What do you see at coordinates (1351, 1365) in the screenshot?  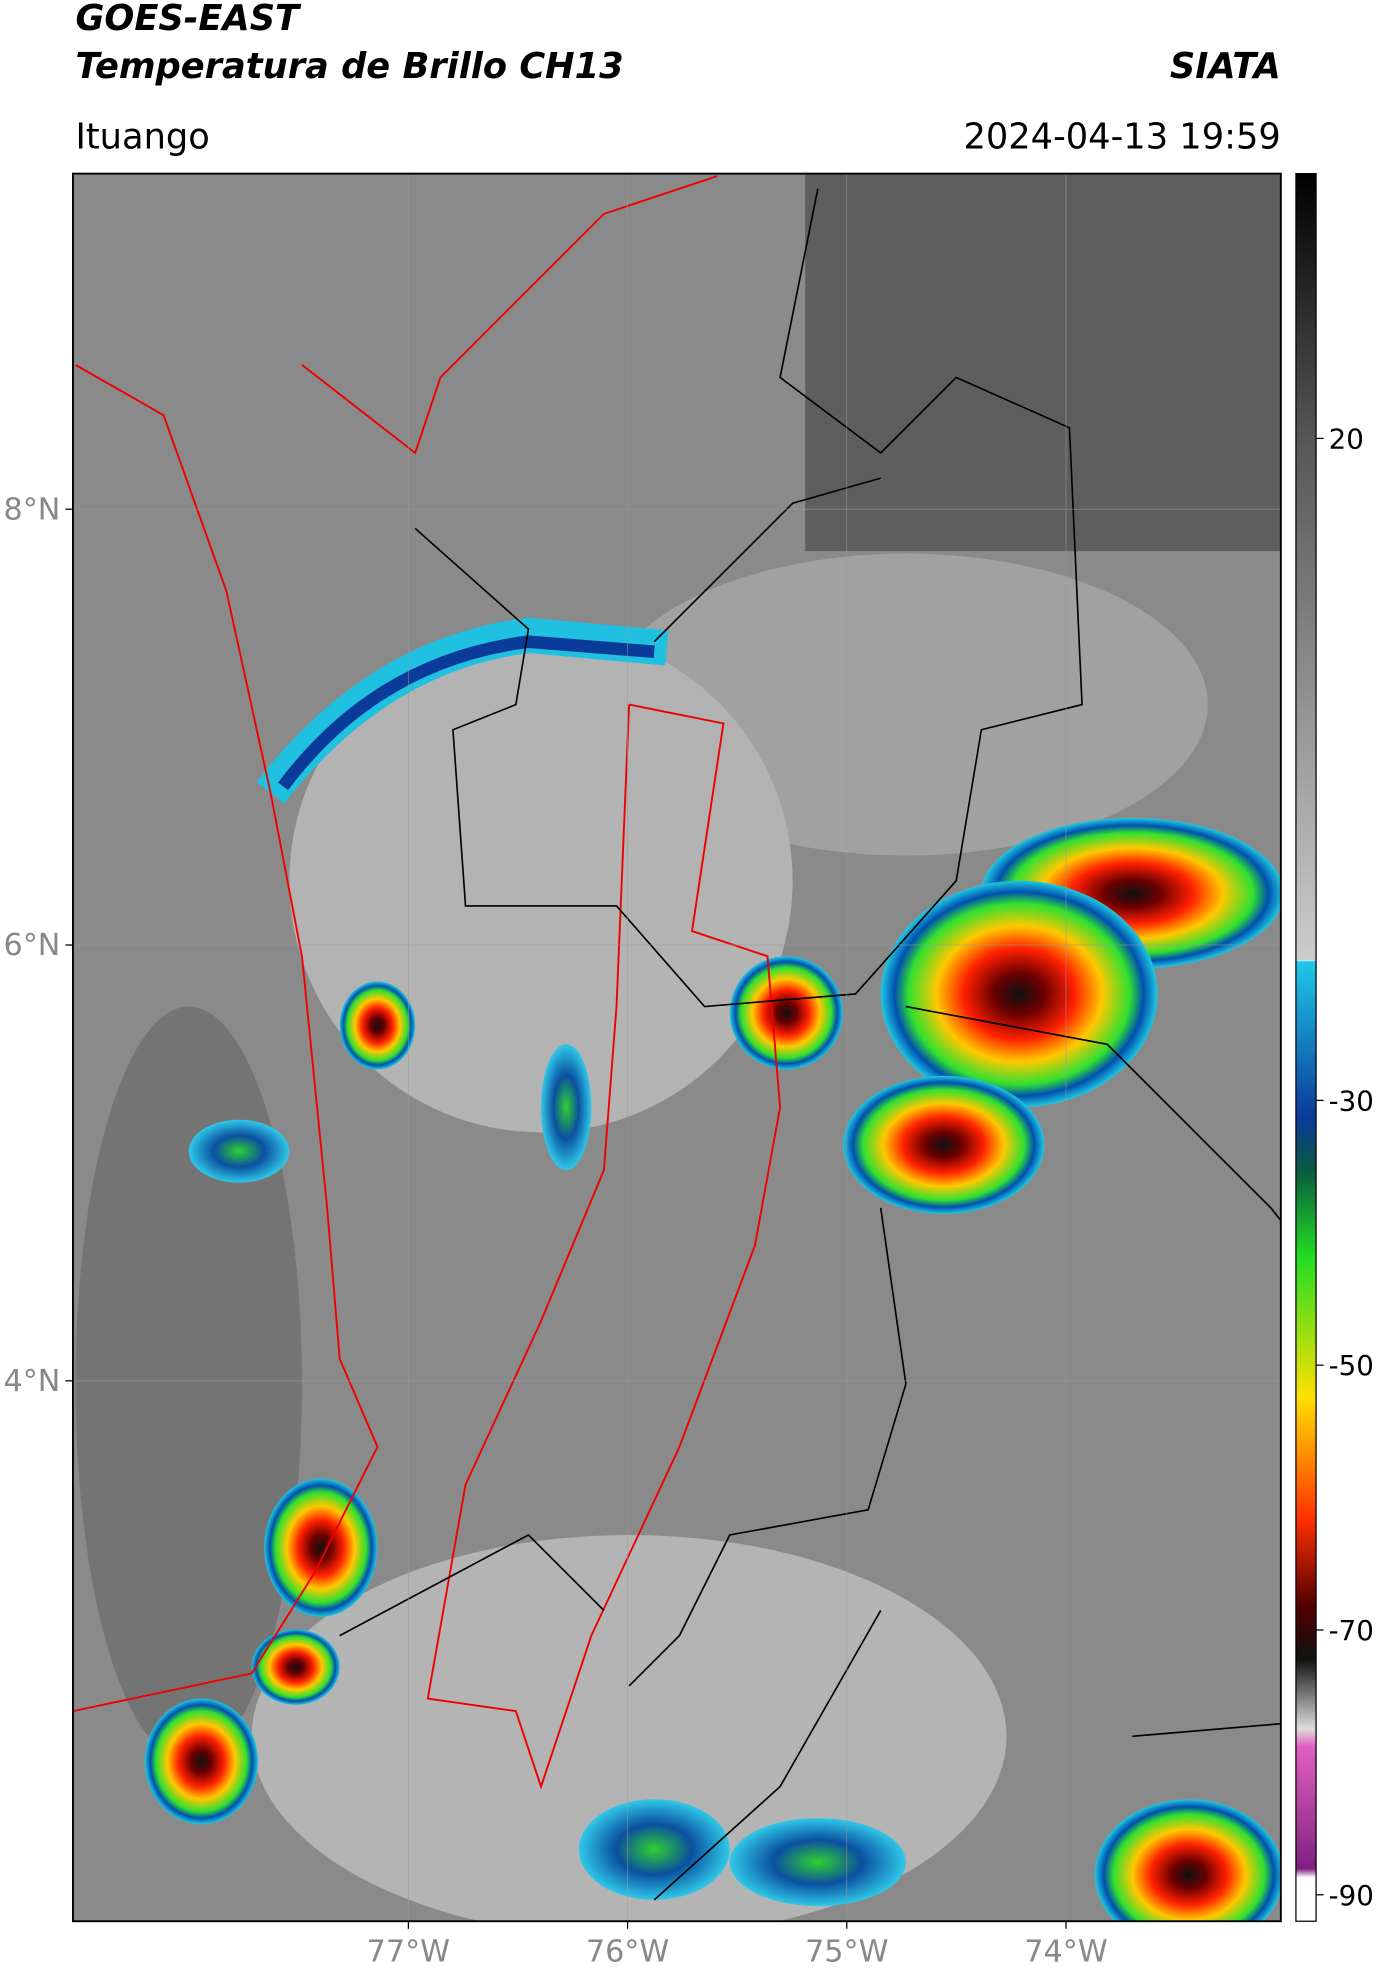 I see `colorbar-label: -50` at bounding box center [1351, 1365].